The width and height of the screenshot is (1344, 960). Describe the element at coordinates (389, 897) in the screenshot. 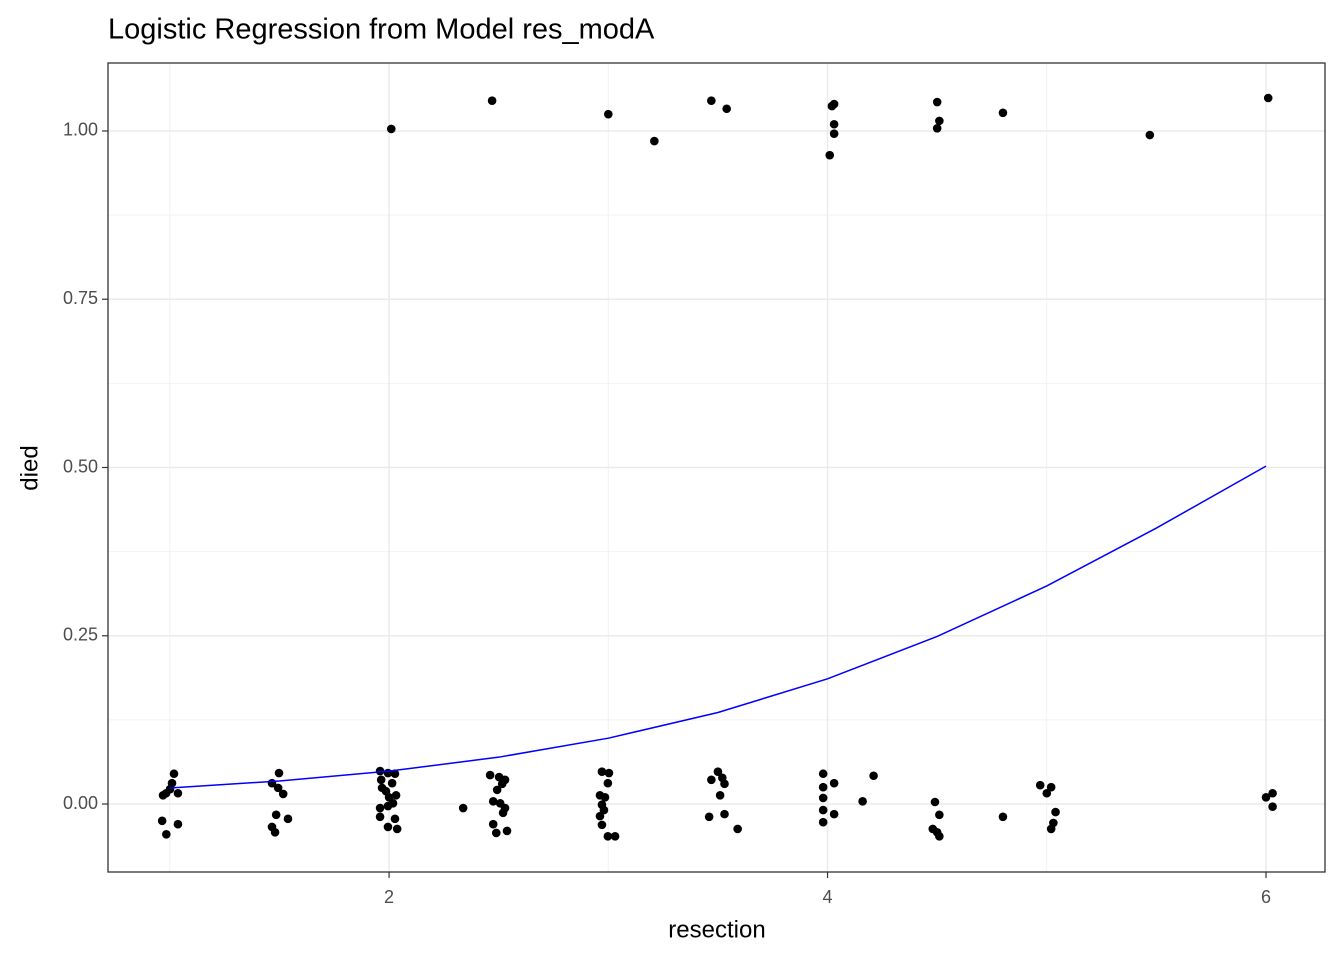

I see `x-tick-label: 2` at that location.